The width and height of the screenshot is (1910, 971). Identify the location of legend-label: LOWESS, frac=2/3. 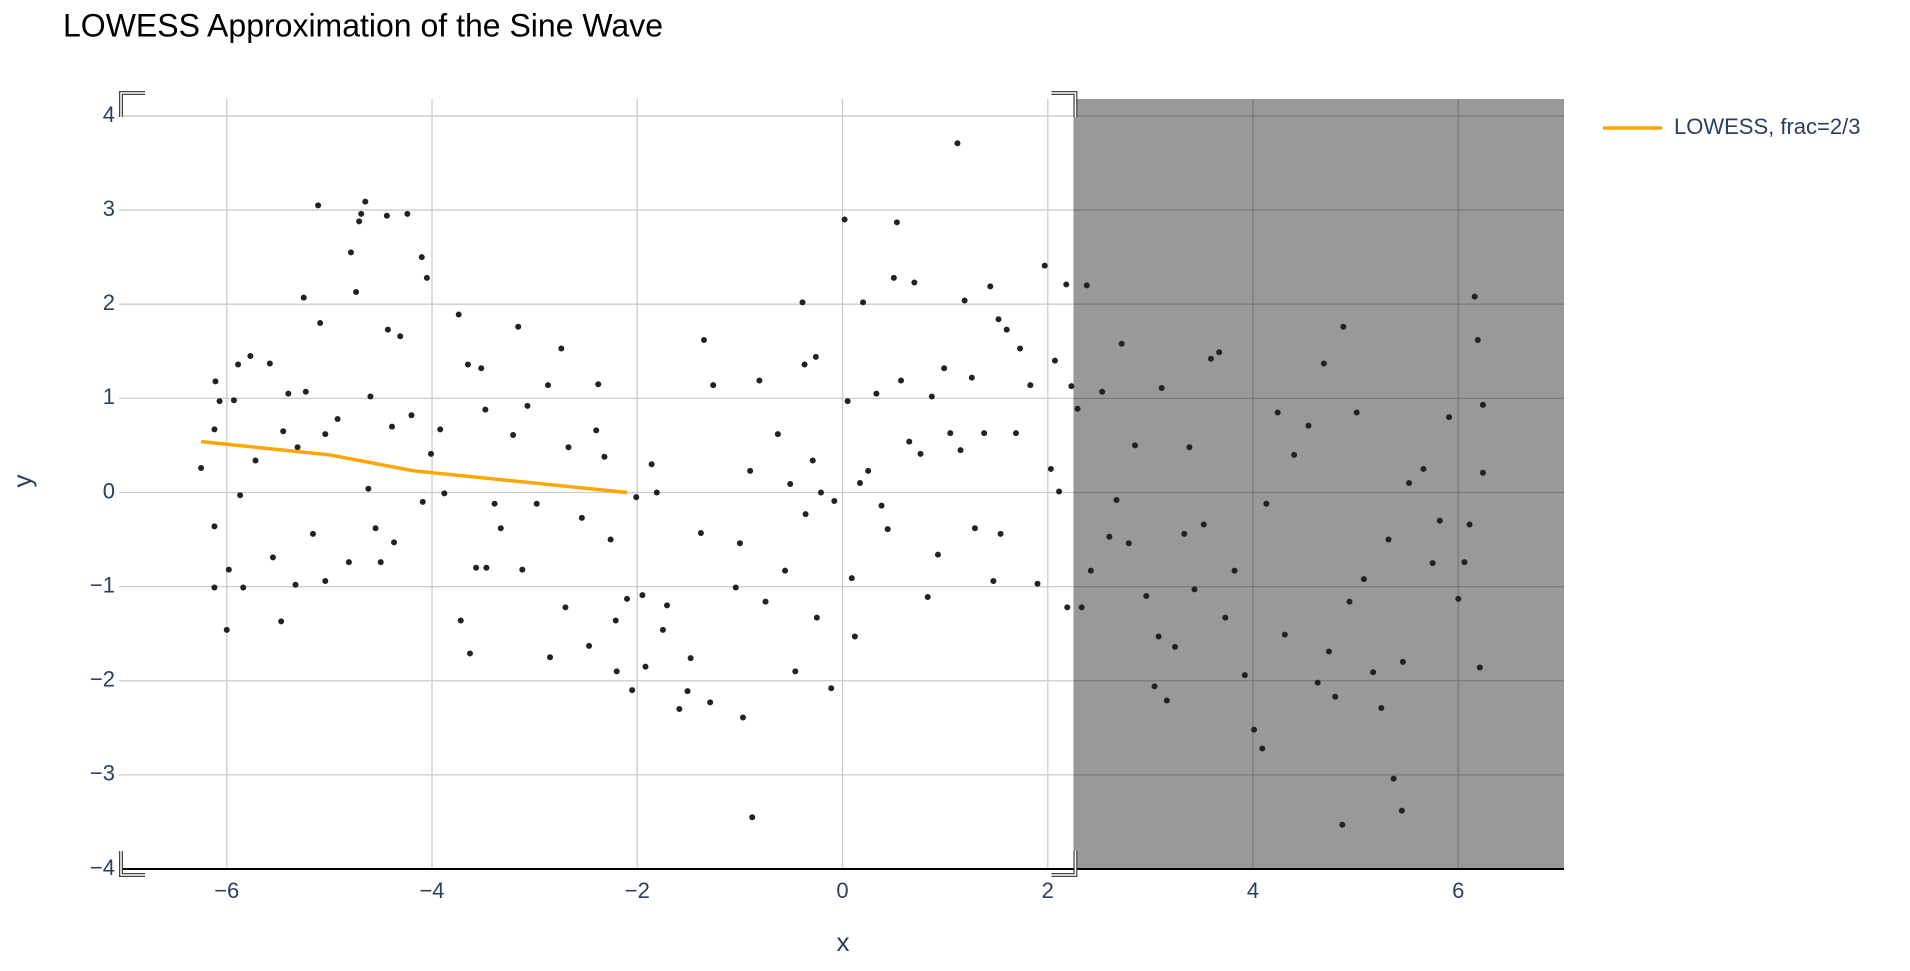
(1767, 126).